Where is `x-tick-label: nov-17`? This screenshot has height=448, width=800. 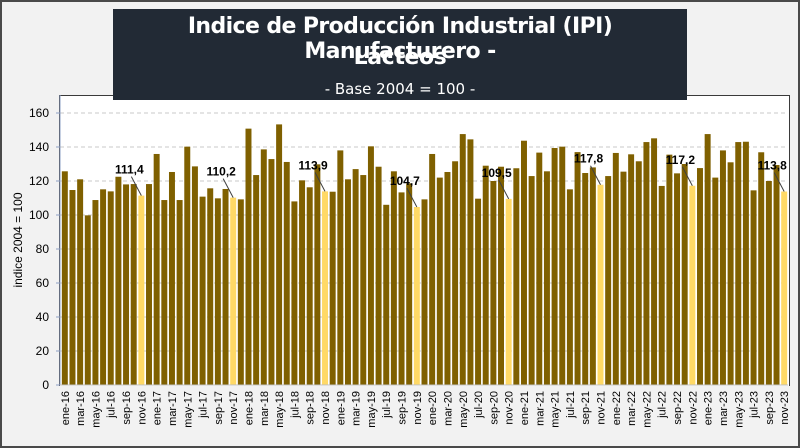 x-tick-label: nov-17 is located at coordinates (234, 408).